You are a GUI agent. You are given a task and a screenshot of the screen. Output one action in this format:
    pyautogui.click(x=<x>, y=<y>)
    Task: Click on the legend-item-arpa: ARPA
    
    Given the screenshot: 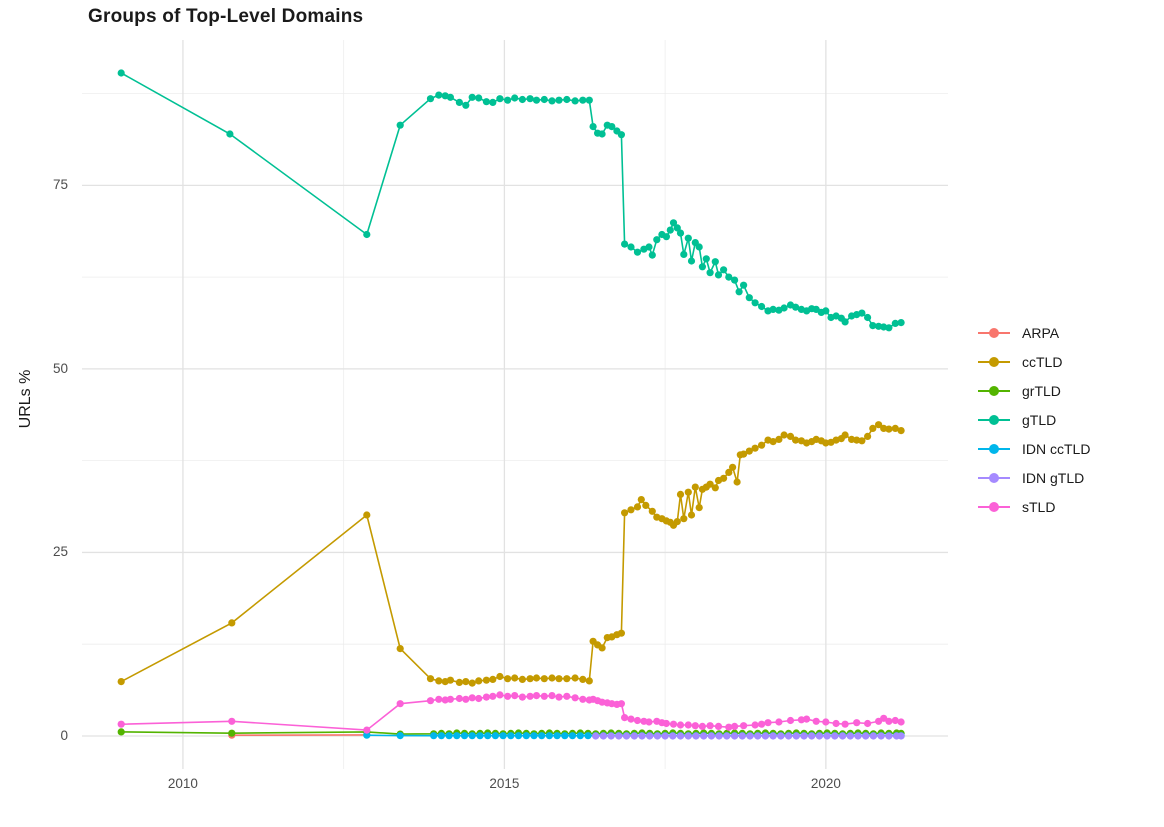 What is the action you would take?
    pyautogui.click(x=1034, y=332)
    